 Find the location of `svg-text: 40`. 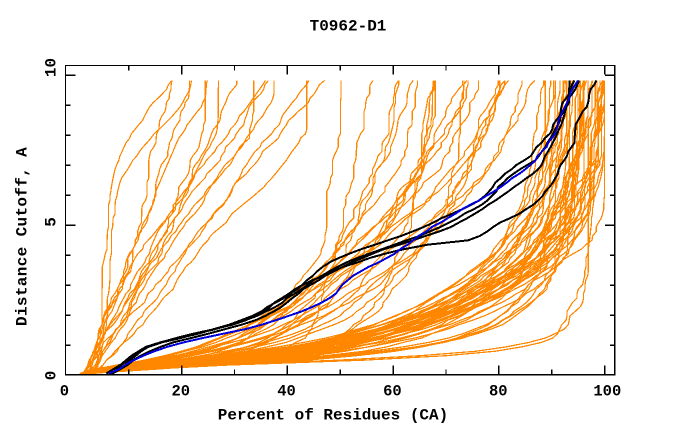

svg-text: 40 is located at coordinates (286, 391).